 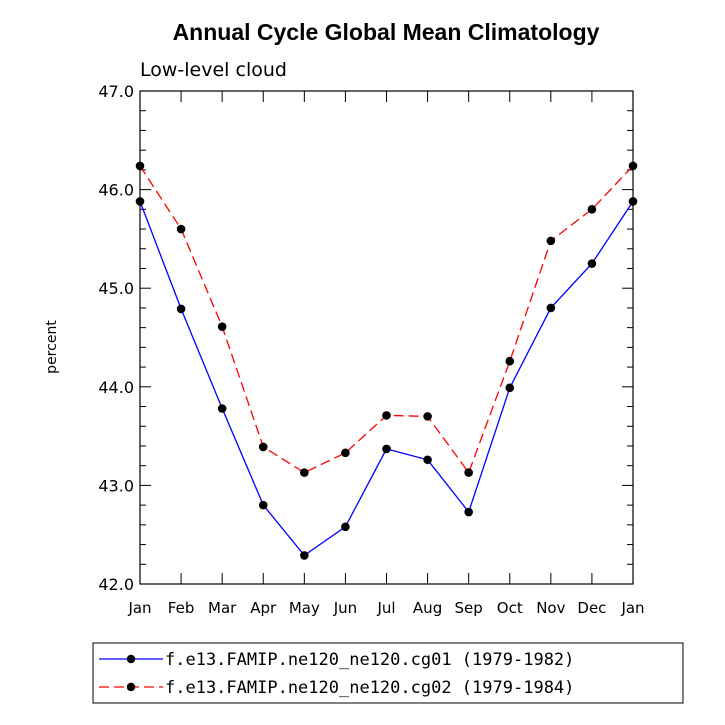 What do you see at coordinates (386, 32) in the screenshot?
I see `chart-title: Annual Cycle Global Mean Climatology` at bounding box center [386, 32].